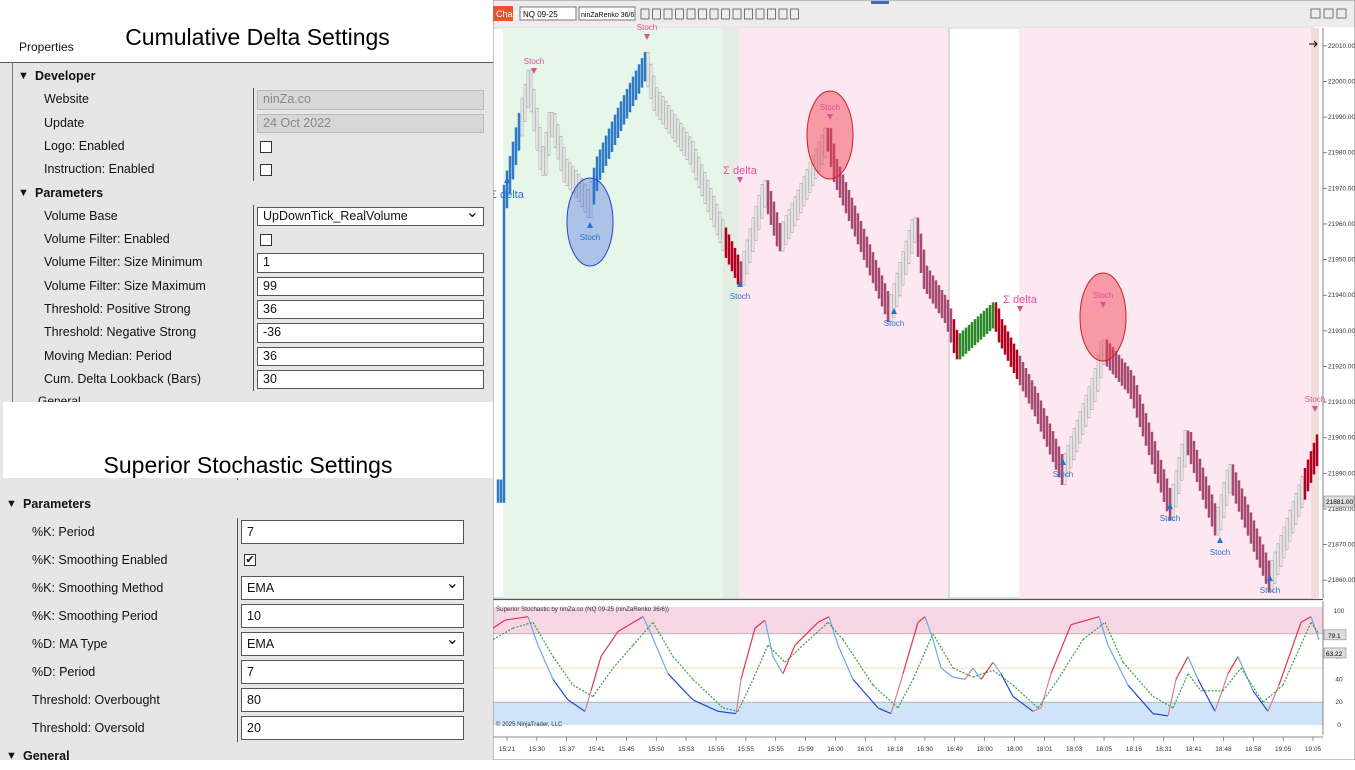  I want to click on property-input: 1, so click(370, 263).